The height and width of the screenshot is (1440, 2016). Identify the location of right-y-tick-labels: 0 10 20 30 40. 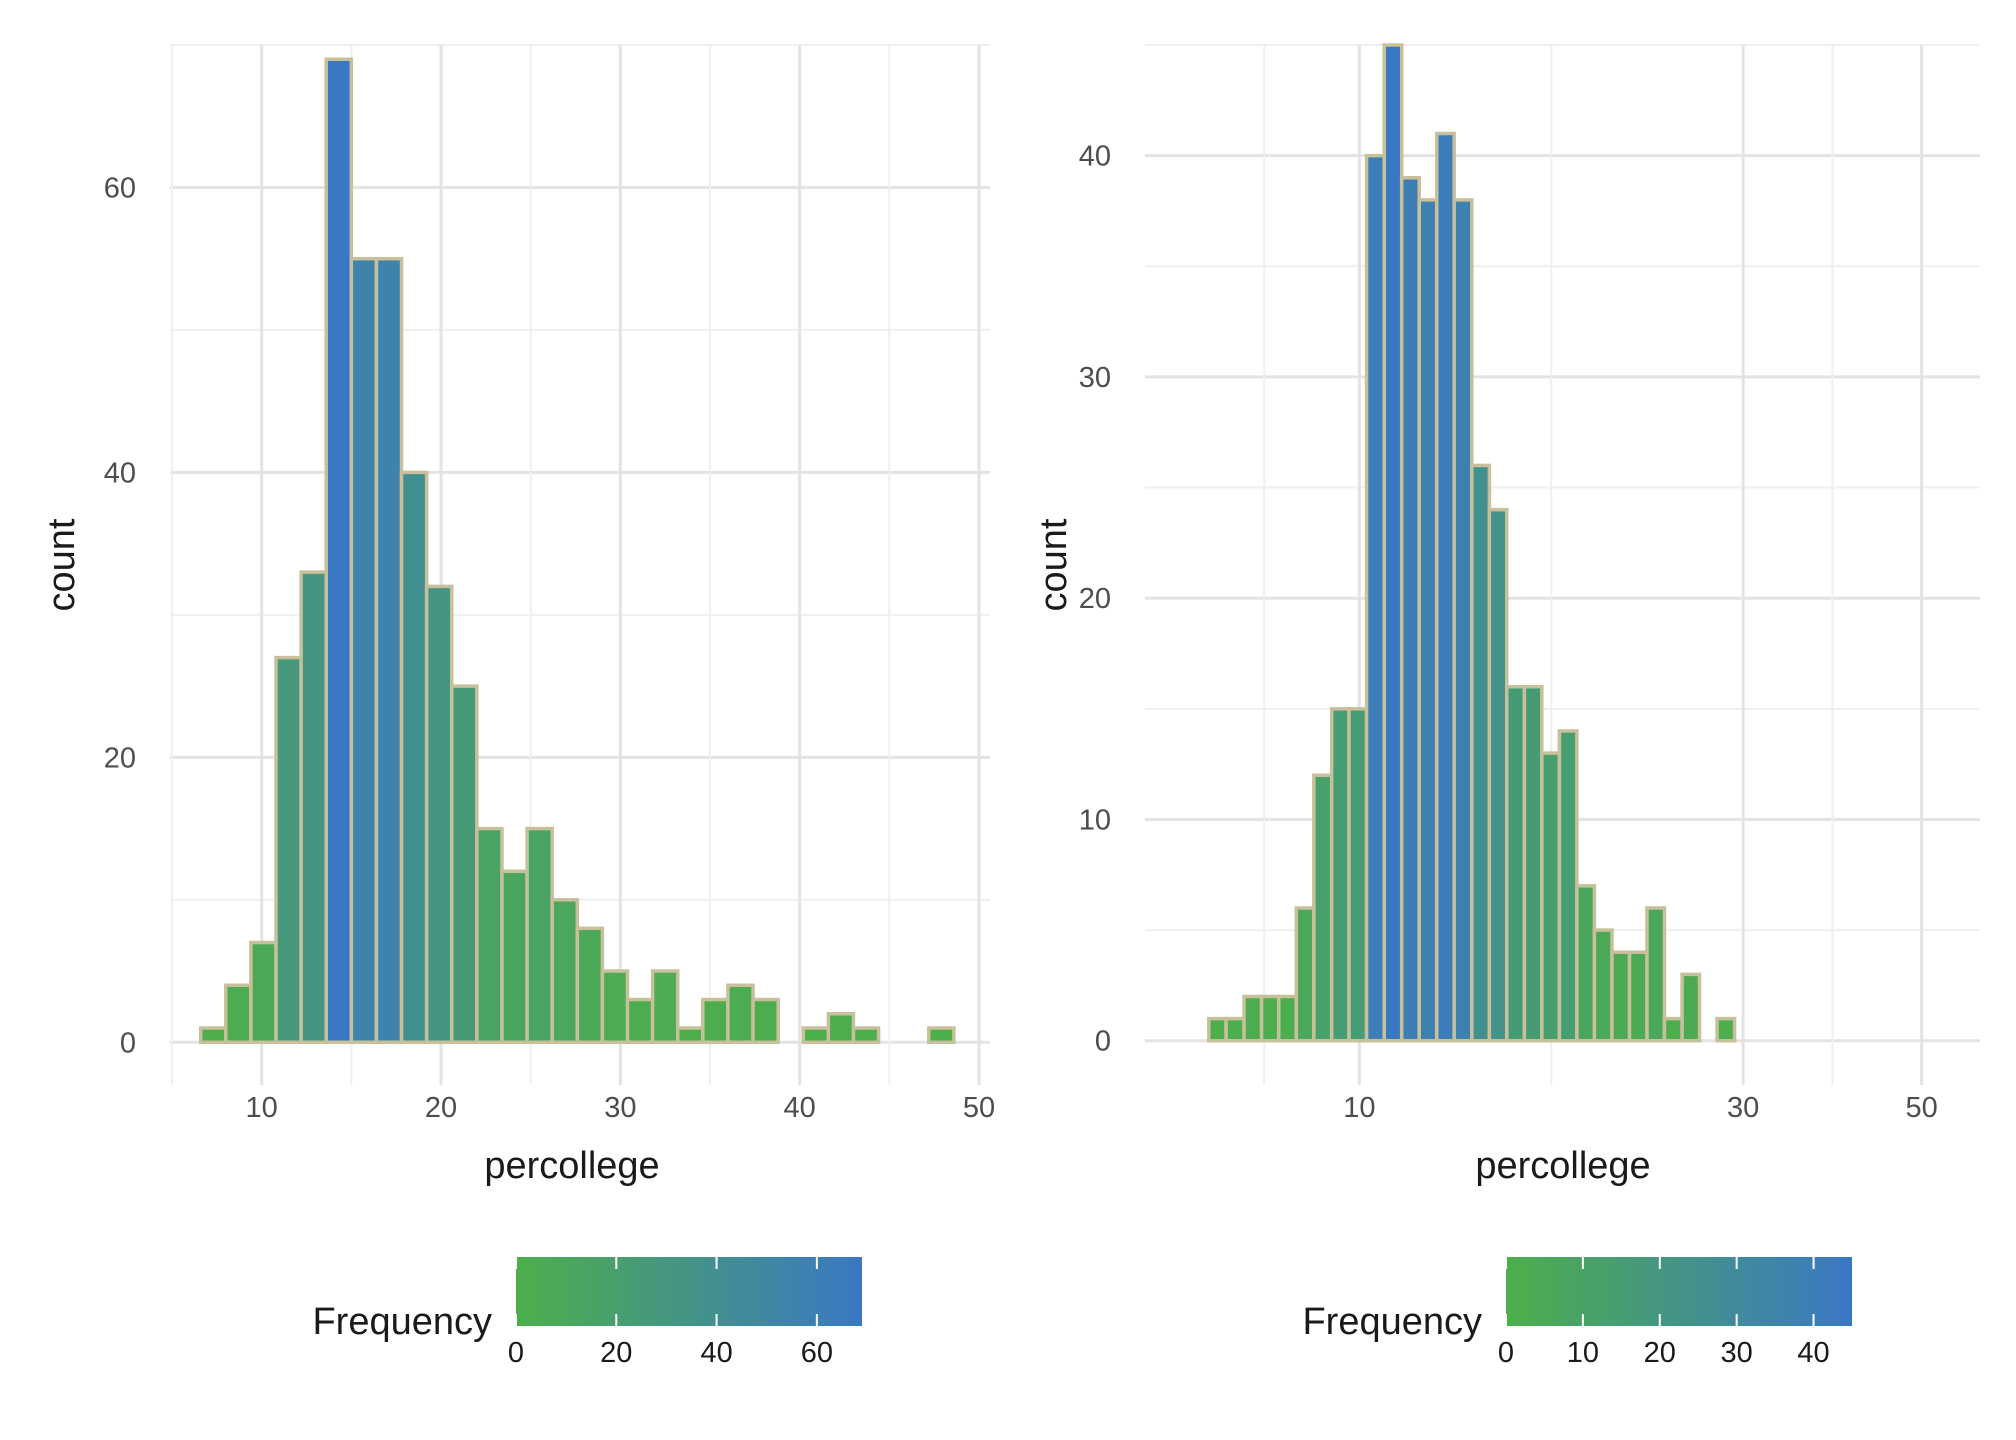
(1095, 599).